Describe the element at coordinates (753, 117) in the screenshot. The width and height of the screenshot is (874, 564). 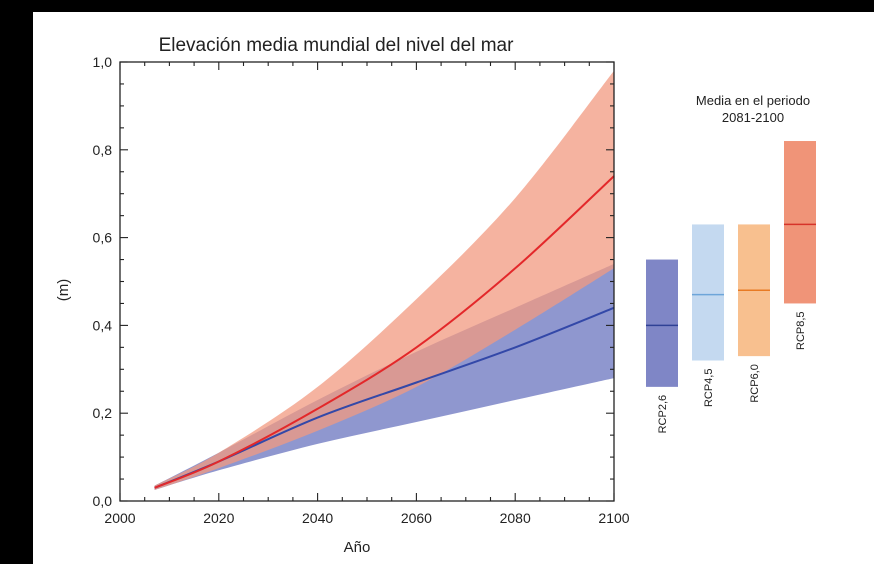
I see `side-panel-title-line2: 2081-2100` at that location.